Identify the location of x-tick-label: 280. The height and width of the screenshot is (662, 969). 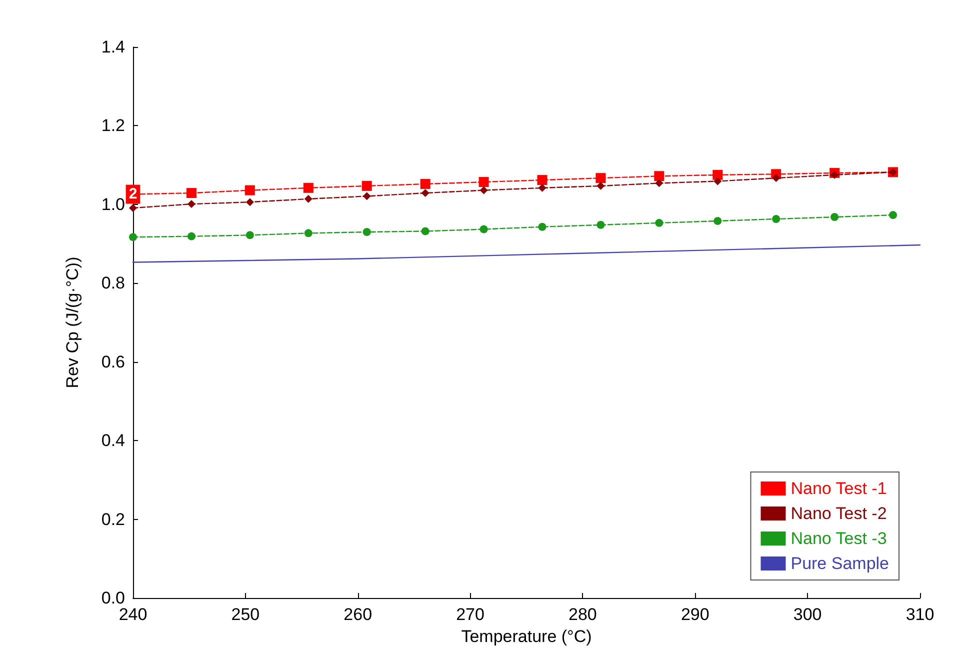
(582, 614).